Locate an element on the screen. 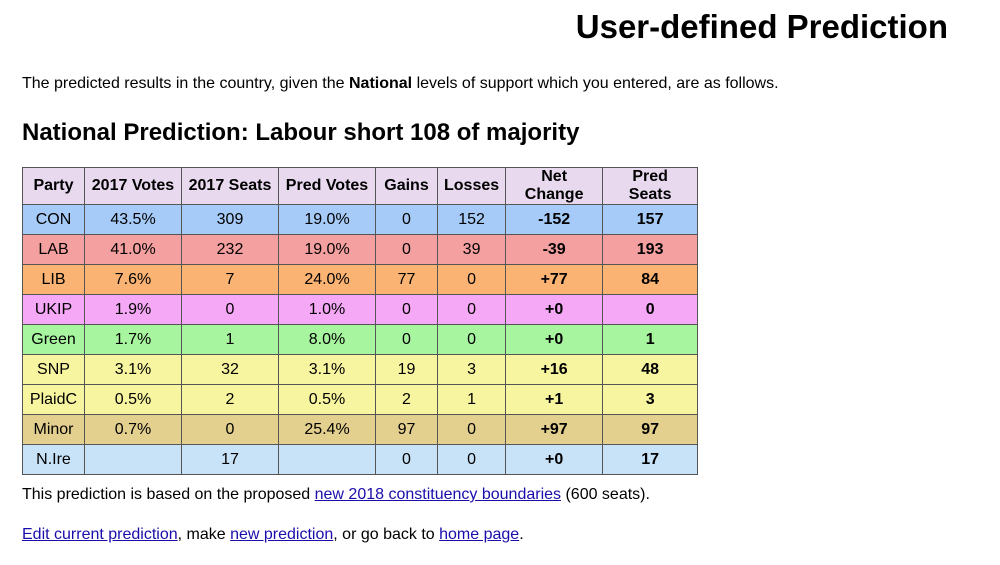 This screenshot has width=1000, height=565. gains-cell: 2 is located at coordinates (406, 399).